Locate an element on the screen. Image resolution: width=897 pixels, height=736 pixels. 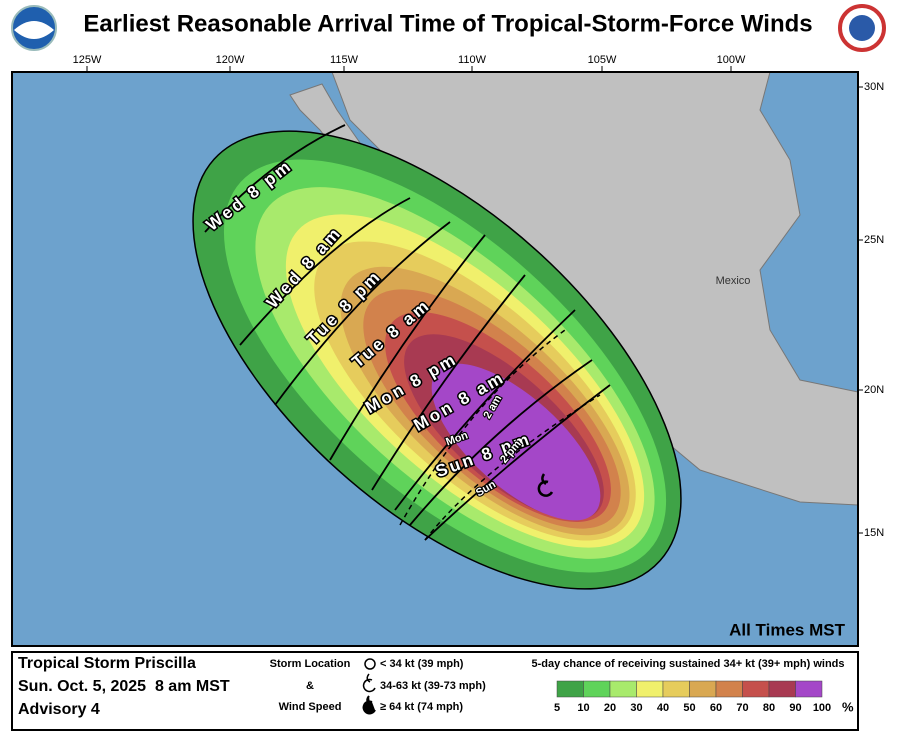
lon-label: 105W is located at coordinates (602, 60).